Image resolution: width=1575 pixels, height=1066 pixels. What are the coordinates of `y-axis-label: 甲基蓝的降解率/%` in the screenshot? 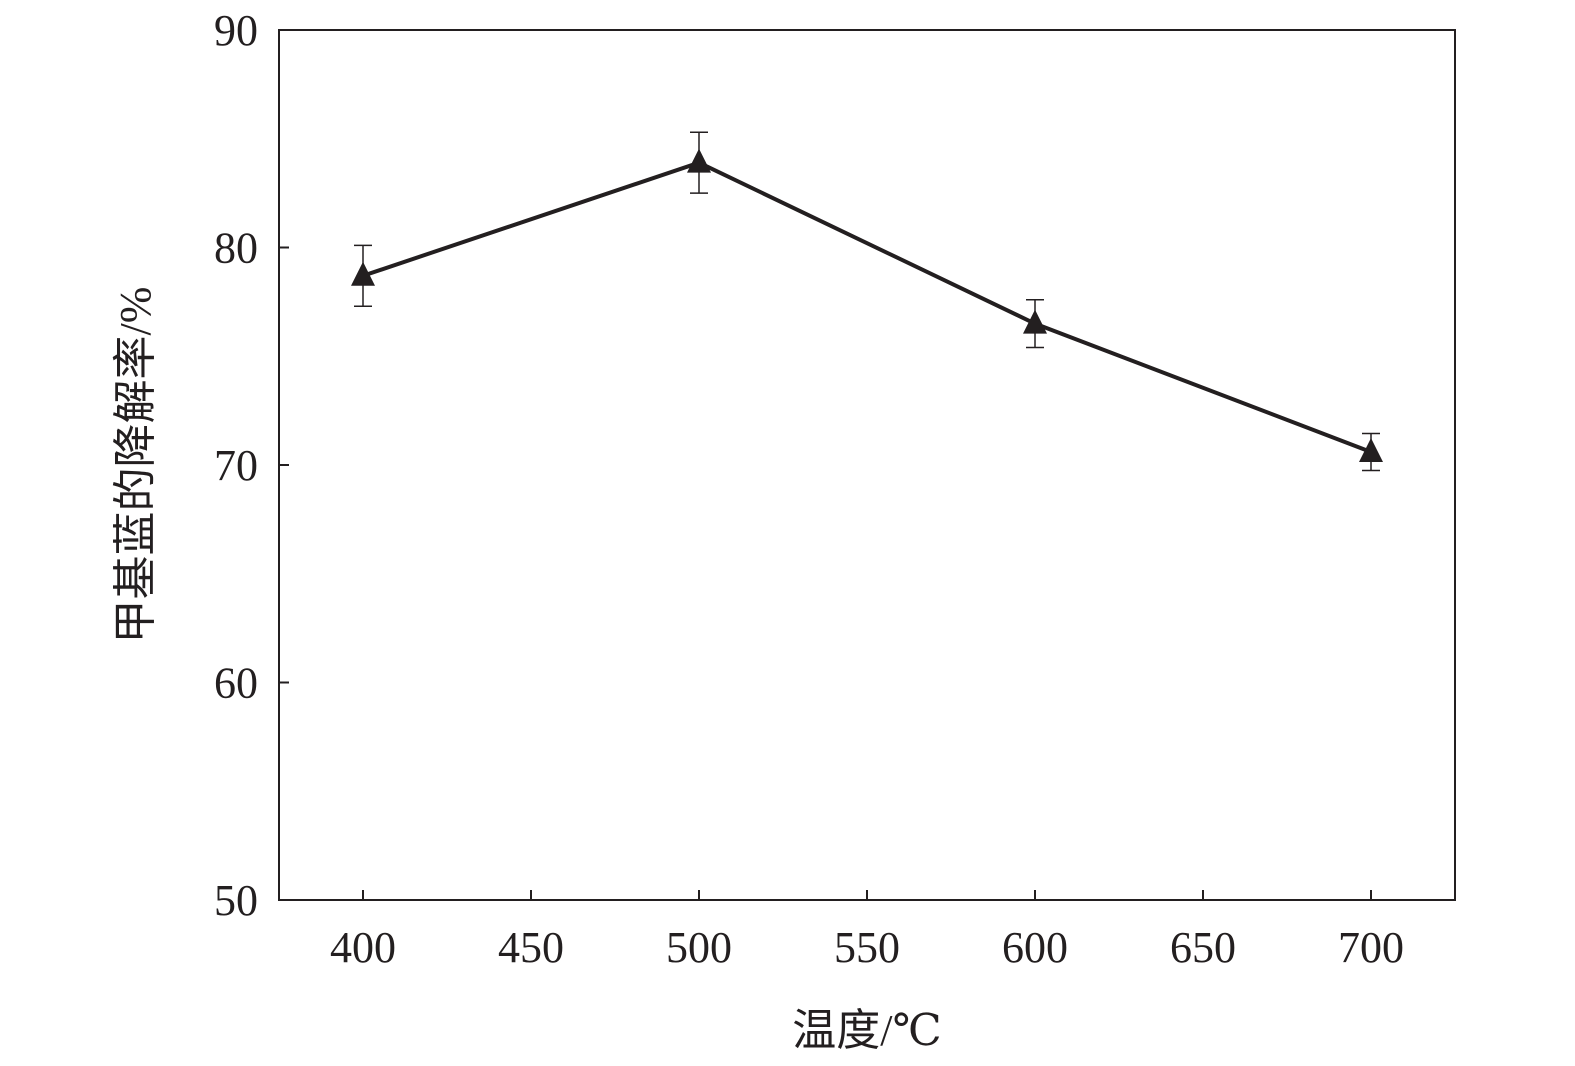 It's located at (135, 465).